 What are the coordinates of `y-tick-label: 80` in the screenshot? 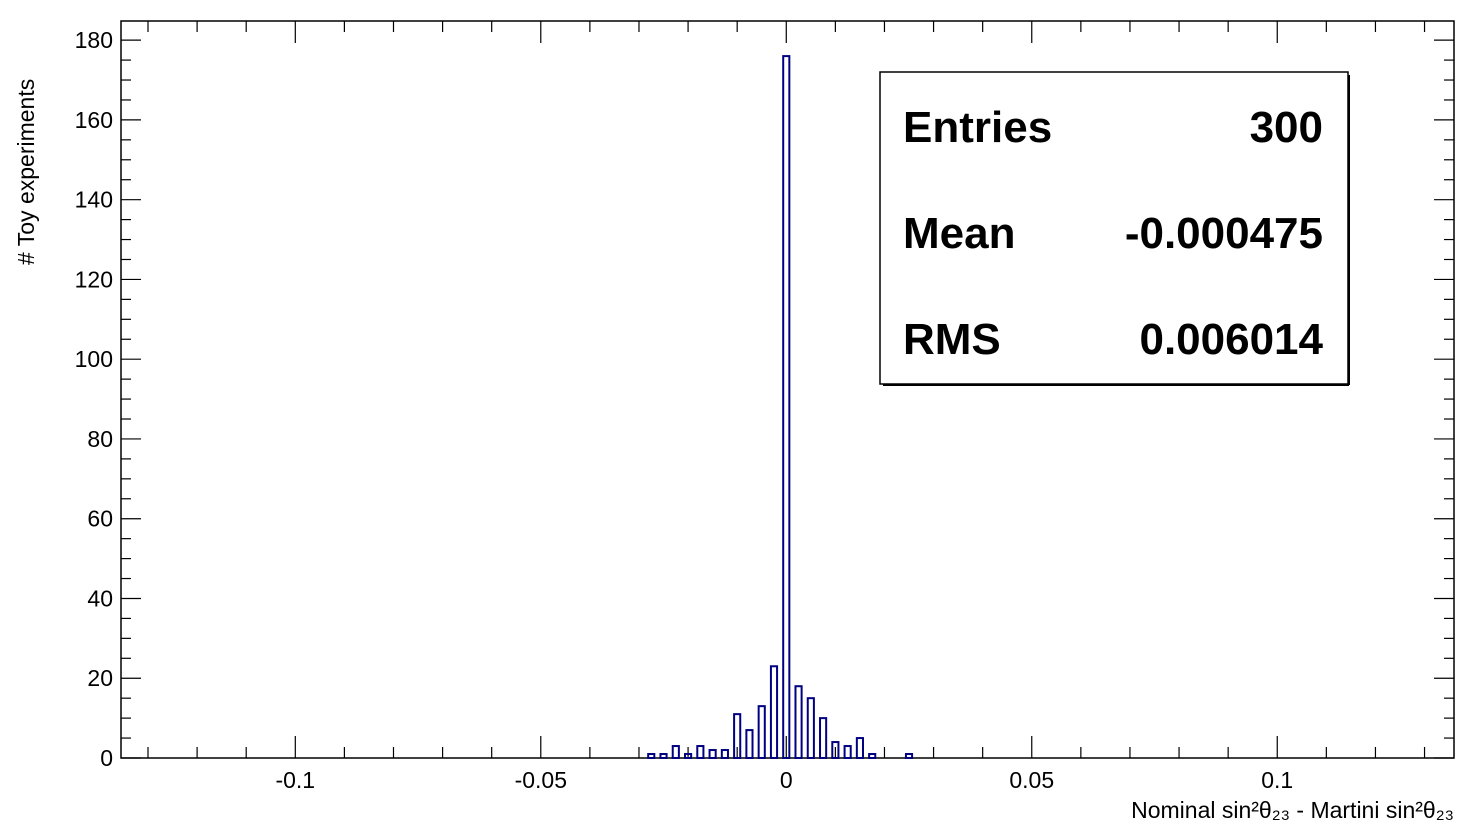 It's located at (100, 439).